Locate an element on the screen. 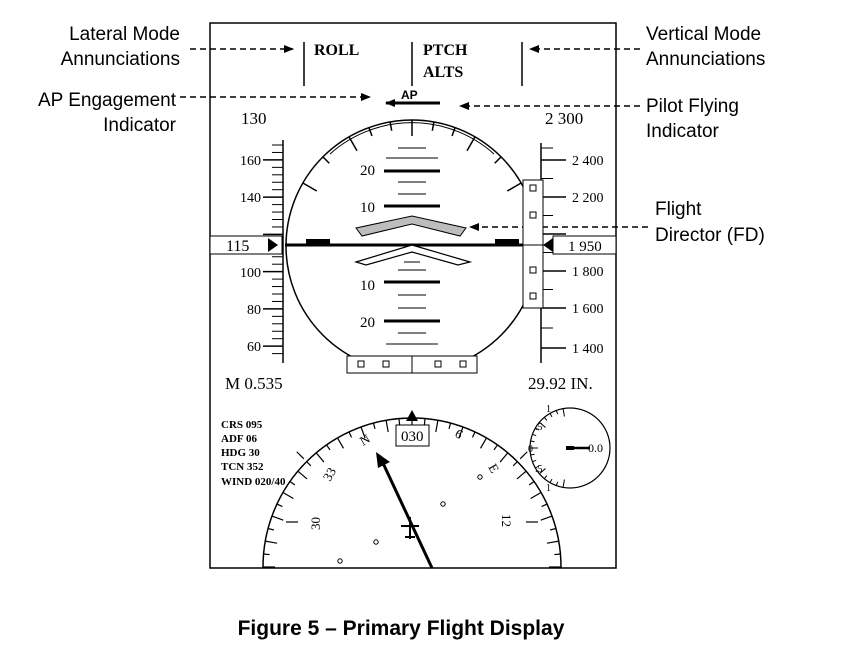 This screenshot has height=650, width=846. current-altitude: 1 950 is located at coordinates (585, 247).